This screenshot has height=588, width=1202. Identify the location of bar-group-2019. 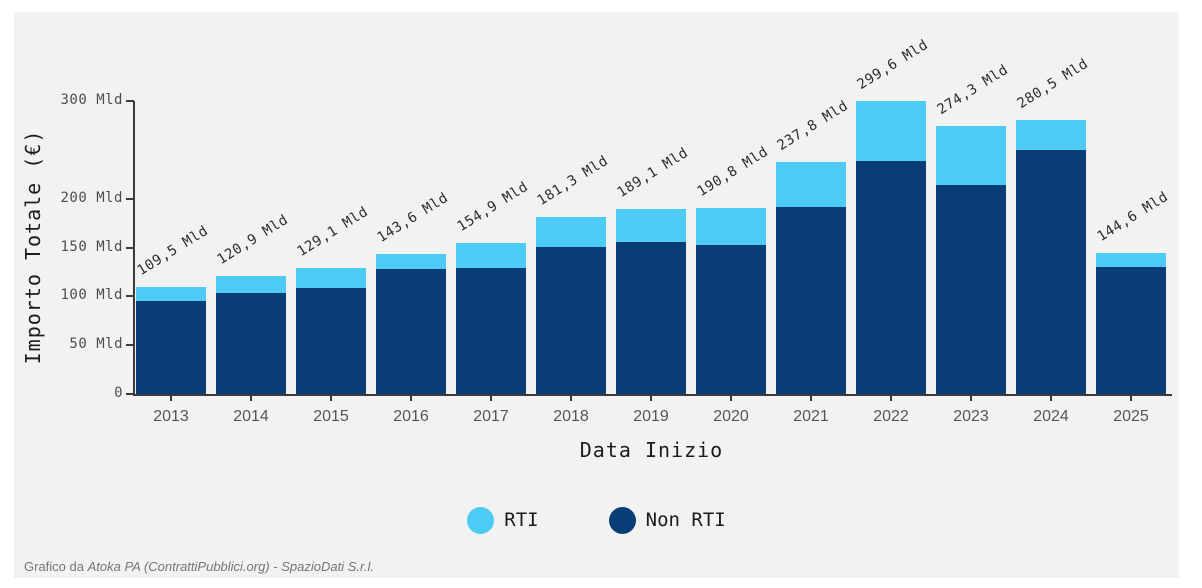
(651, 301).